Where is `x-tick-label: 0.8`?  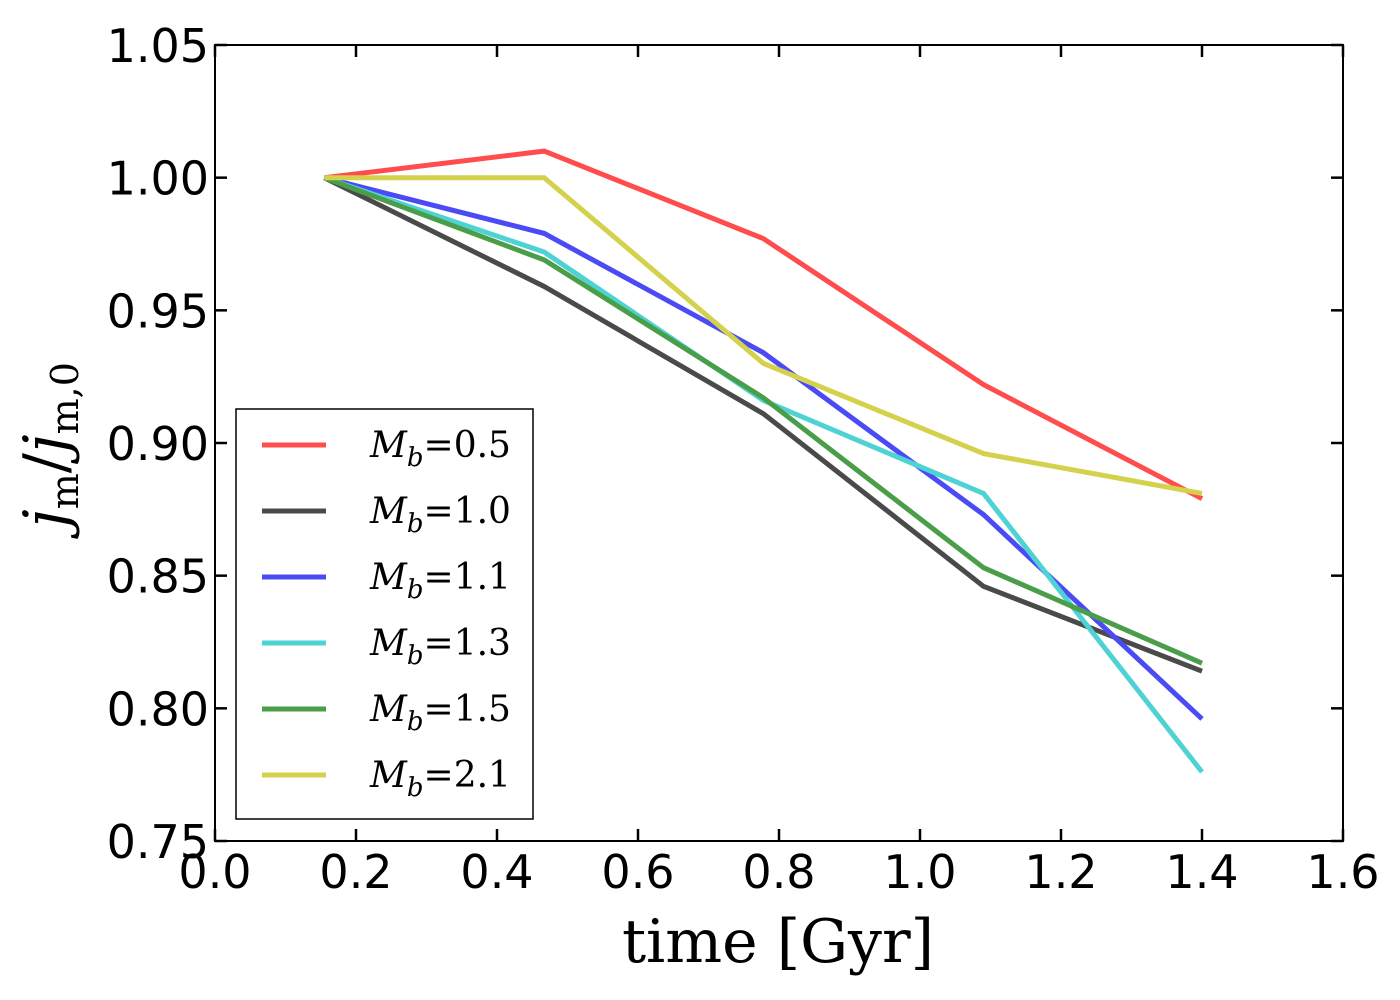 x-tick-label: 0.8 is located at coordinates (778, 872).